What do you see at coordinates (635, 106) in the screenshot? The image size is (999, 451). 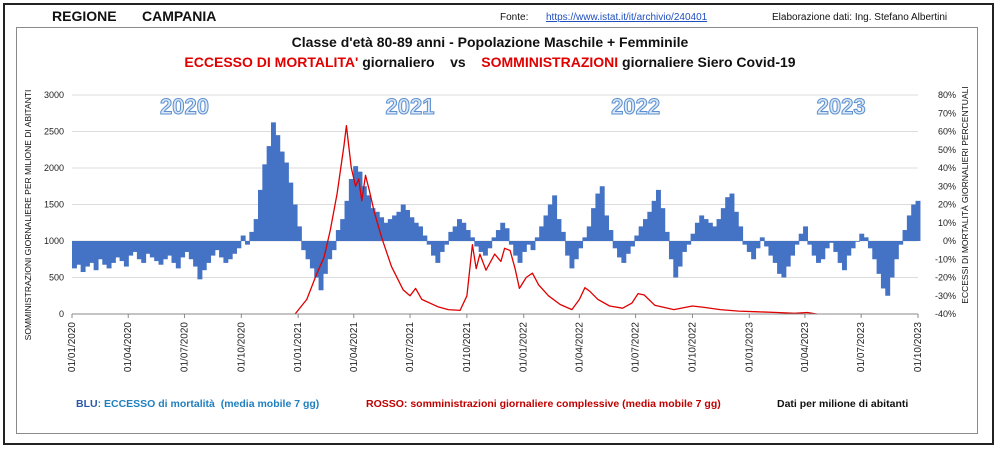 I see `year-label: 2022` at bounding box center [635, 106].